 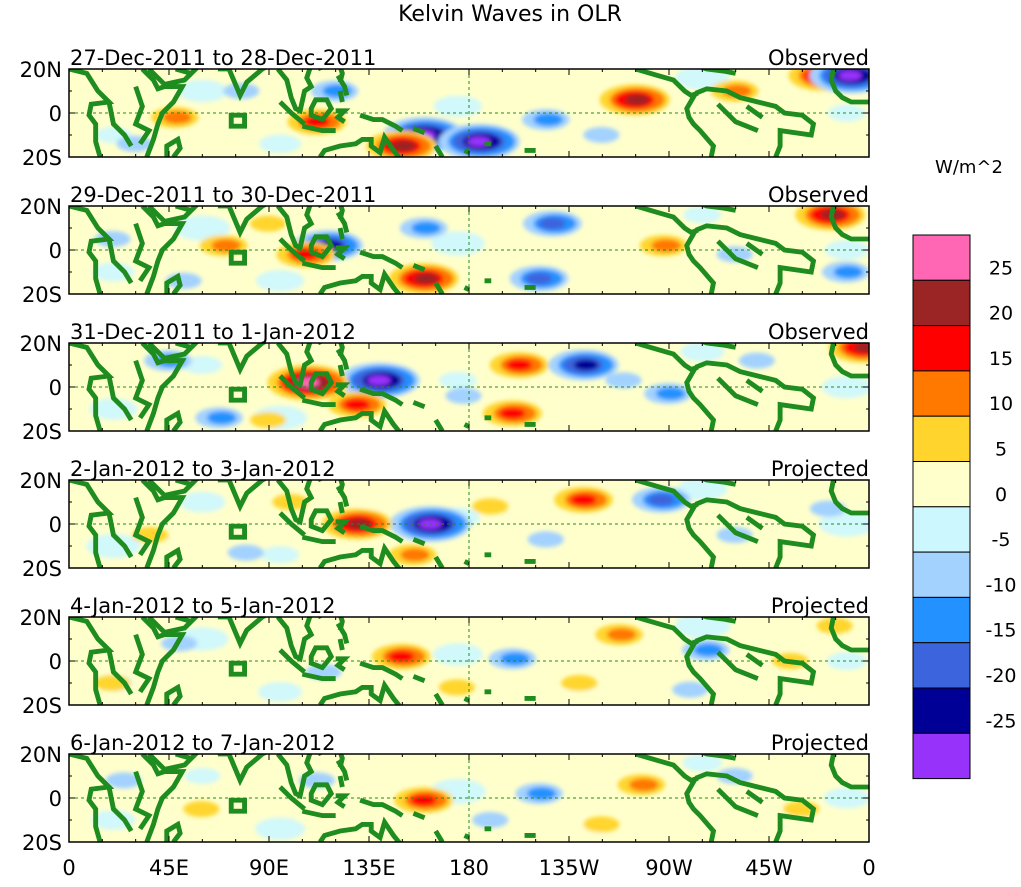 I want to click on x-tick-label: 90E, so click(x=269, y=868).